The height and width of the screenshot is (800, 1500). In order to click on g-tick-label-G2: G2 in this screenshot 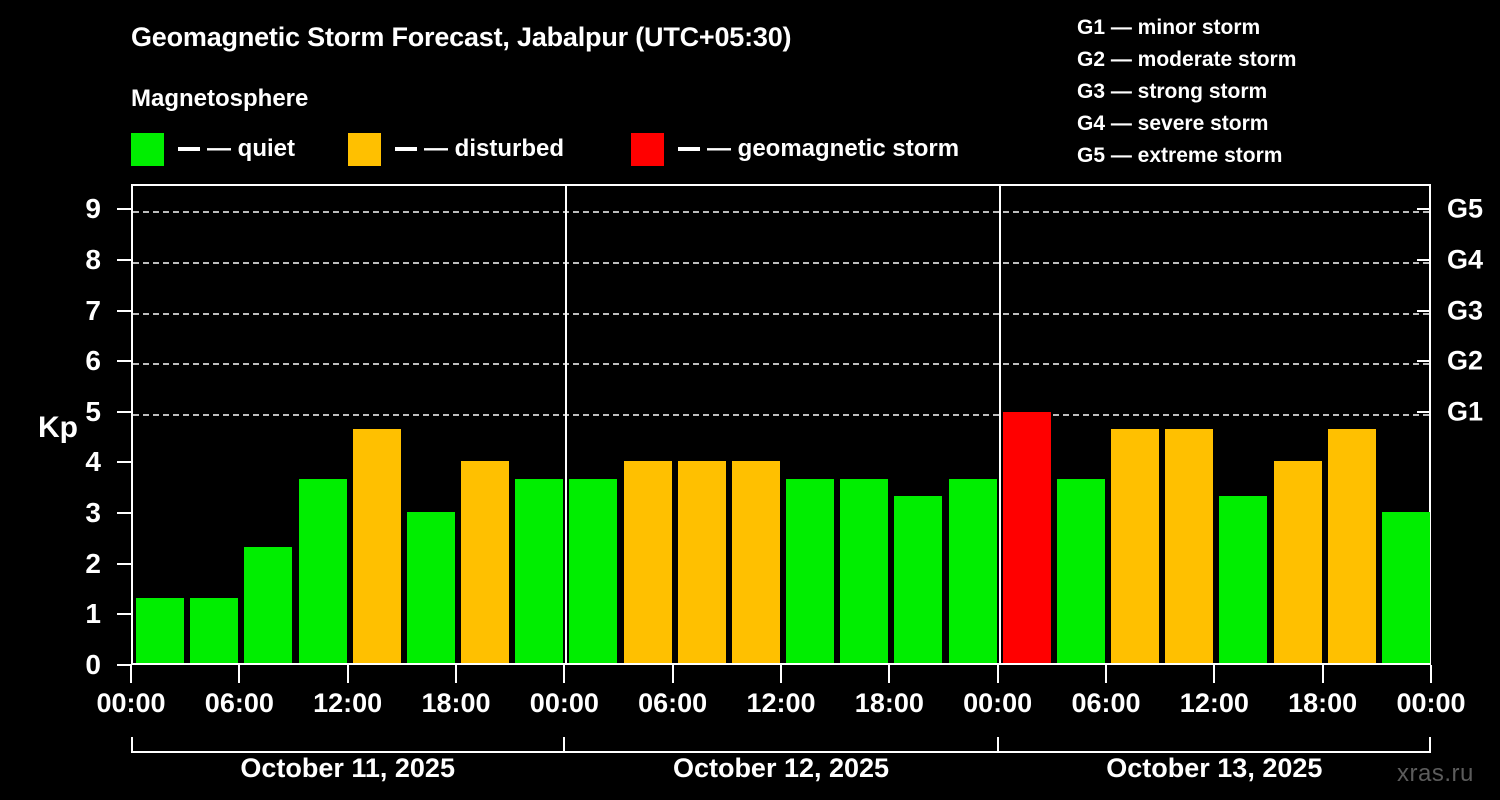, I will do `click(1465, 360)`.